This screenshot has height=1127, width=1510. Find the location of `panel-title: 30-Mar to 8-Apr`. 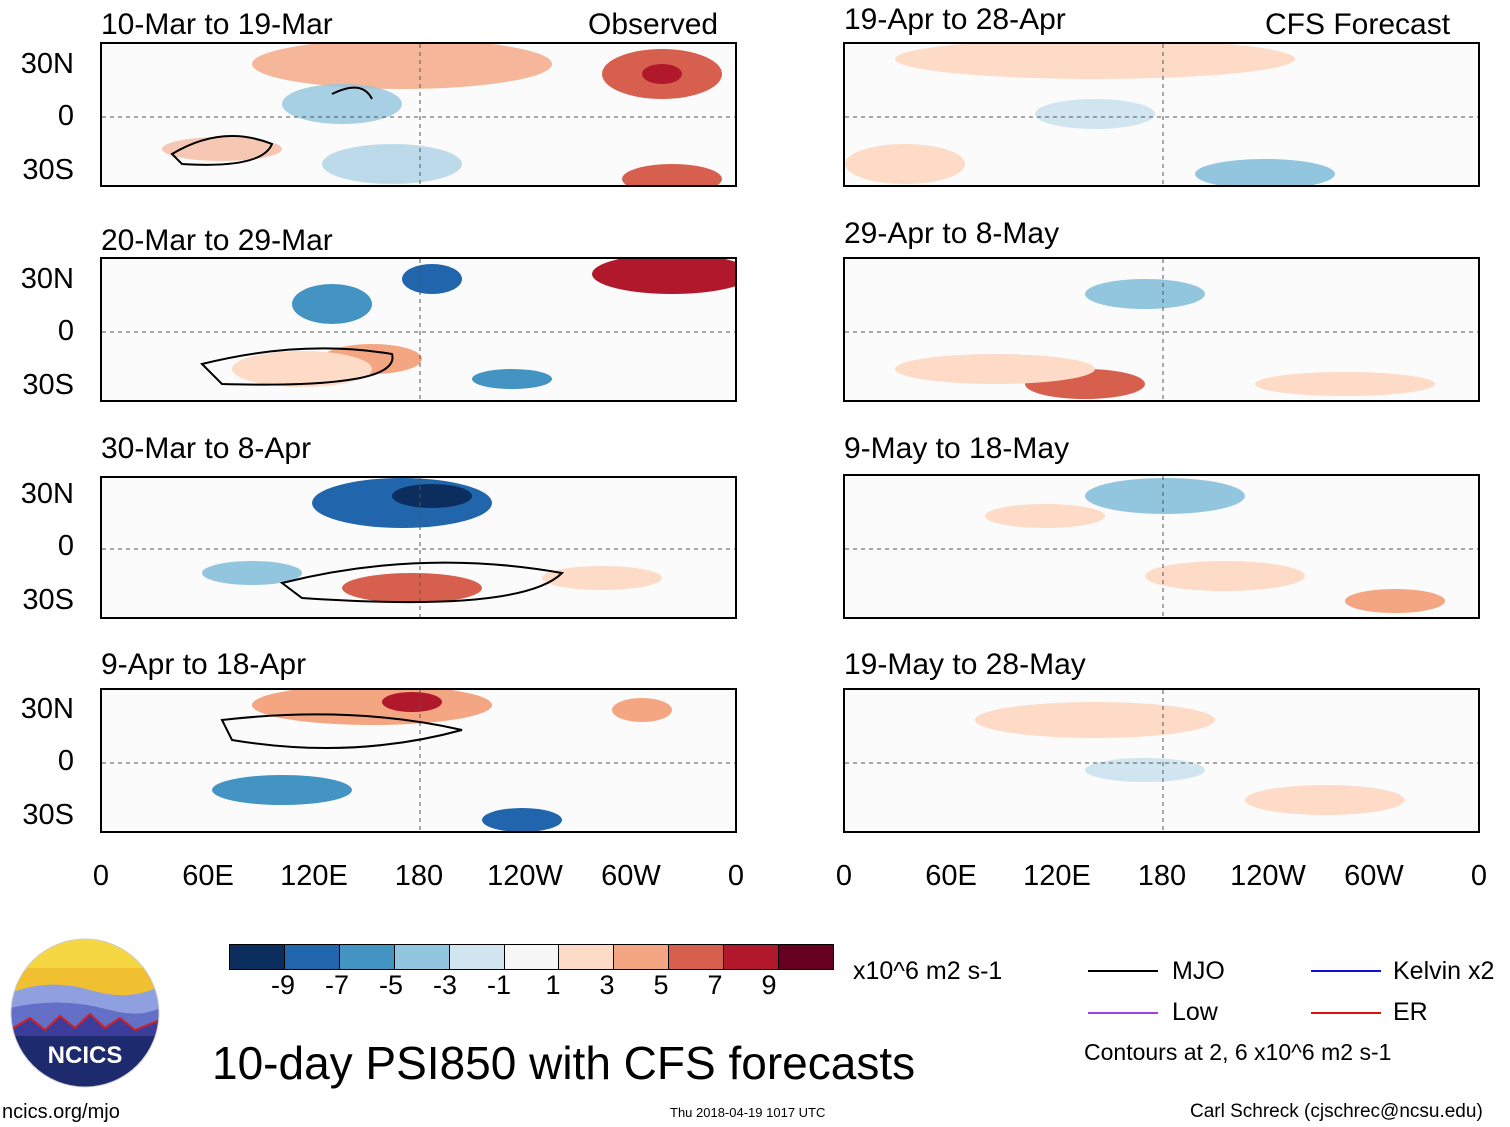

panel-title: 30-Mar to 8-Apr is located at coordinates (206, 448).